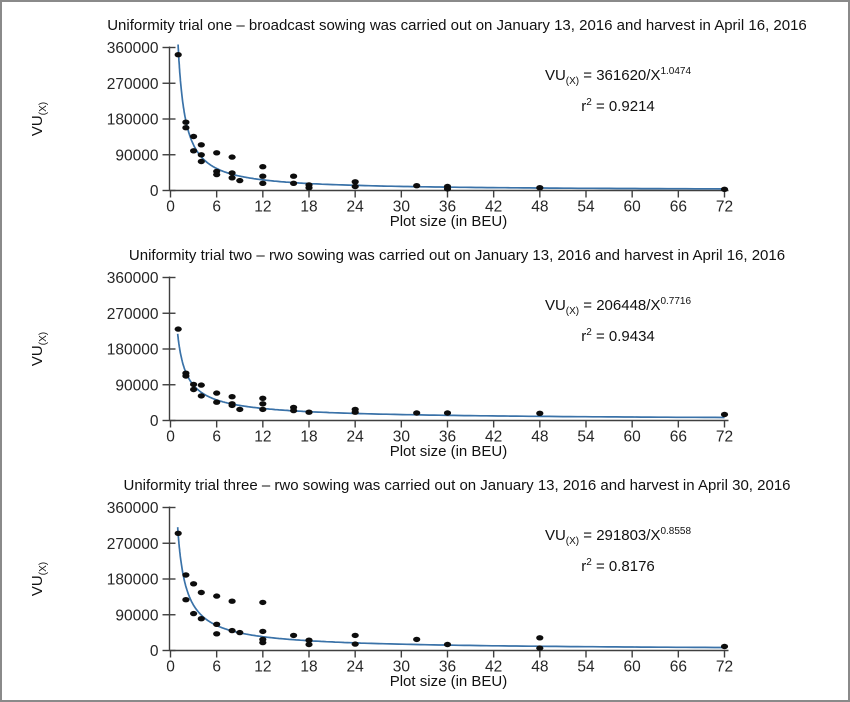 The width and height of the screenshot is (850, 702). Describe the element at coordinates (676, 301) in the screenshot. I see `equation-exponent: 0.7716` at that location.